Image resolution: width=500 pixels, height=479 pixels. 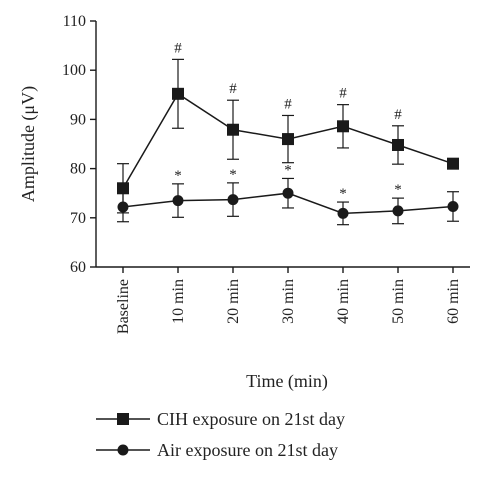 What do you see at coordinates (74, 70) in the screenshot?
I see `y-tick-label: 100` at bounding box center [74, 70].